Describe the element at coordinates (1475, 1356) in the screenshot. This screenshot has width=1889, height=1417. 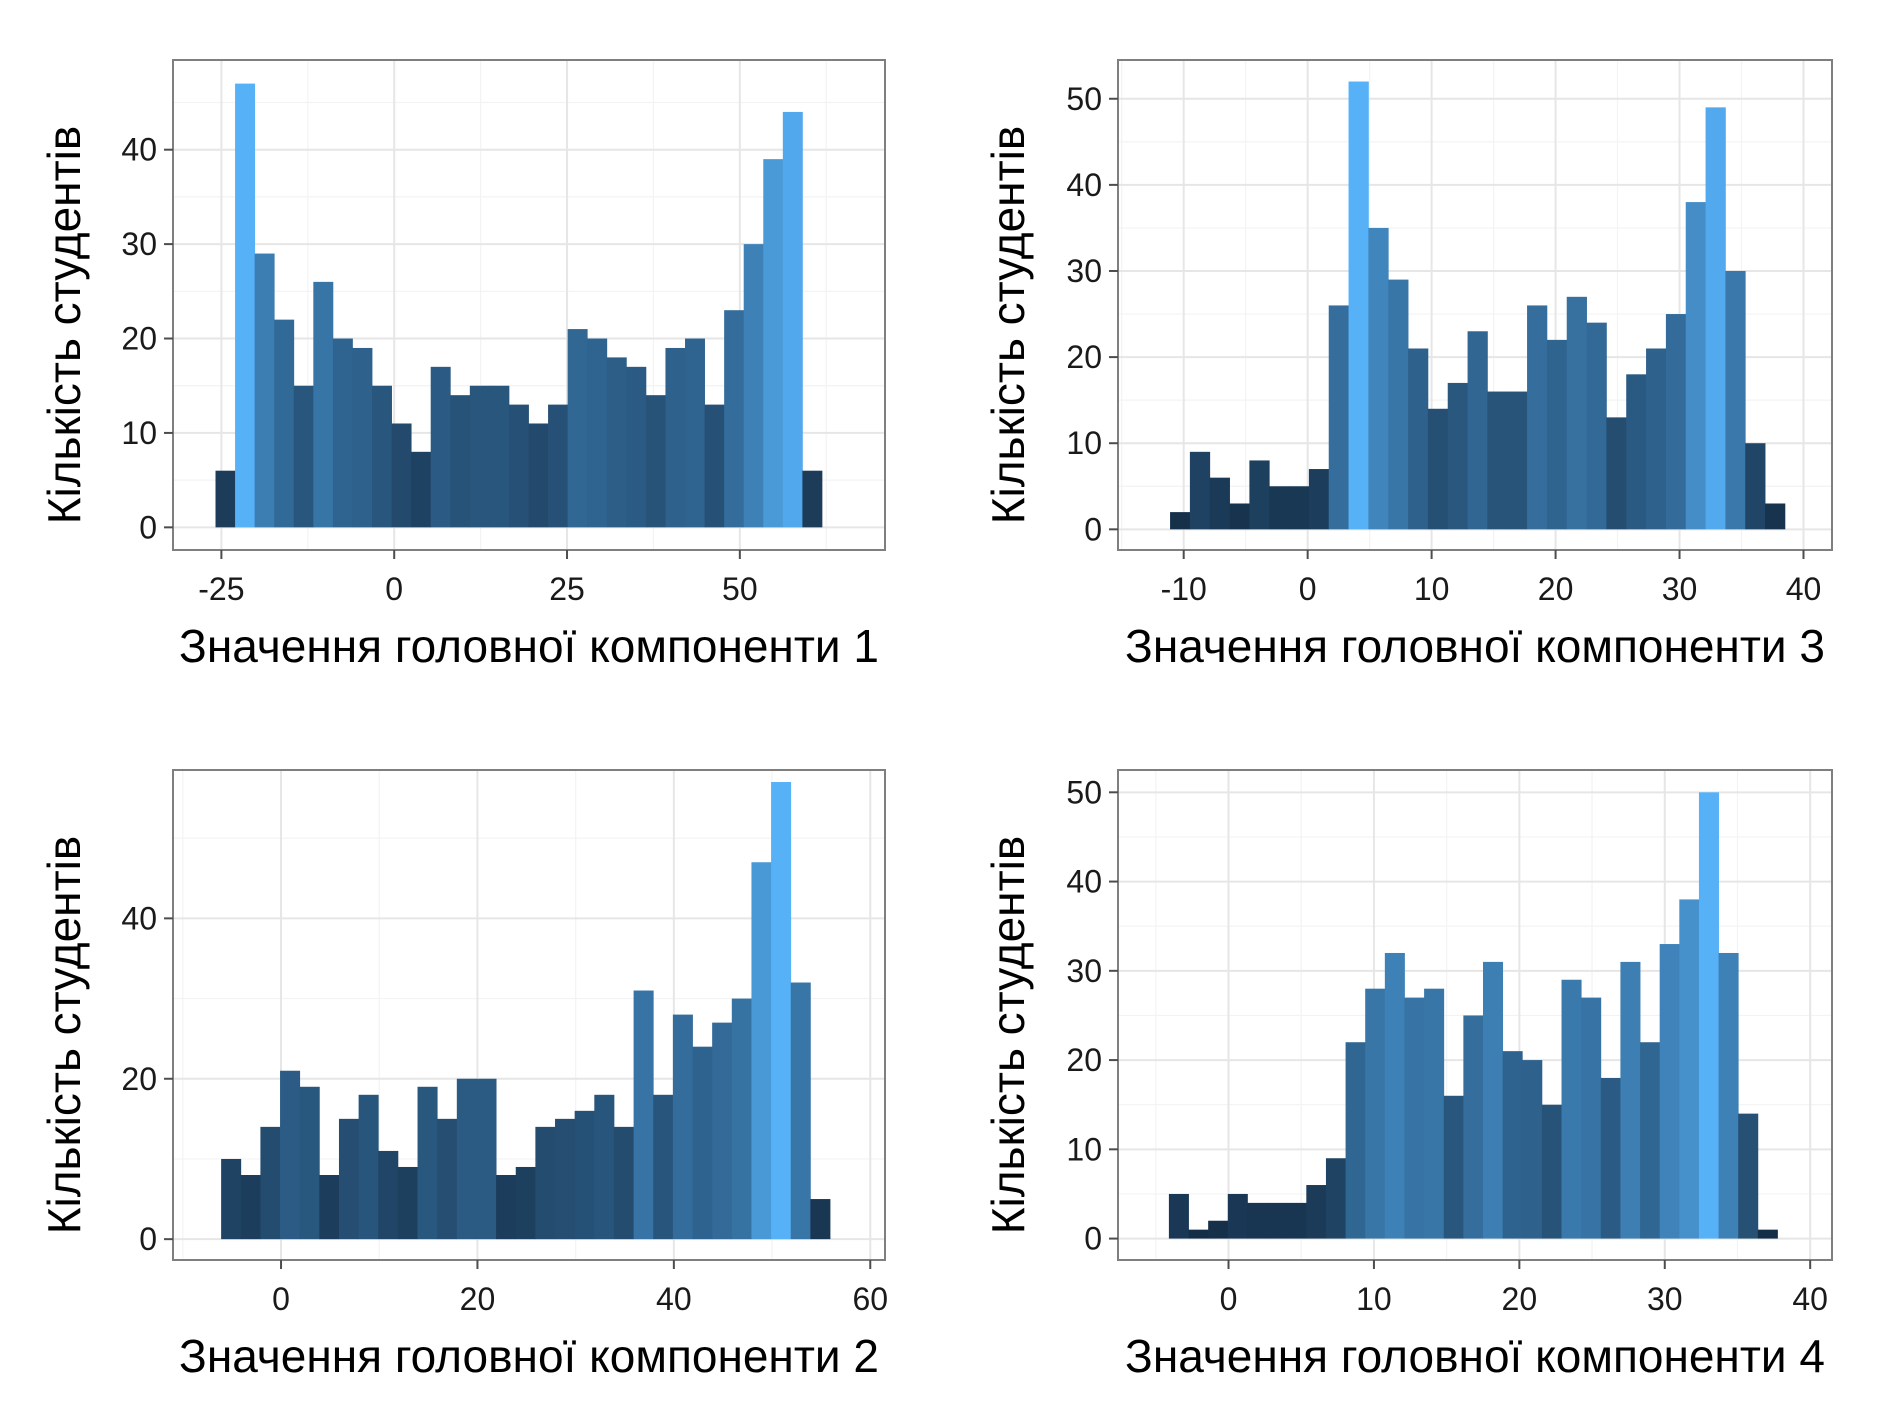
I see `x-axis-title: Значення головної компоненти 4` at that location.